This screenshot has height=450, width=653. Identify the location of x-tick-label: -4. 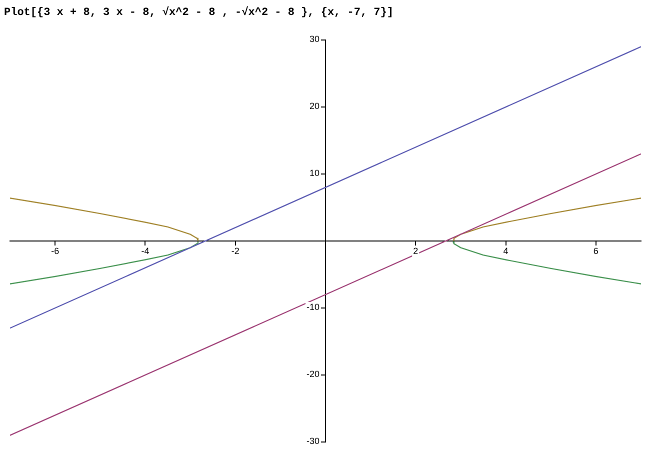
(145, 251).